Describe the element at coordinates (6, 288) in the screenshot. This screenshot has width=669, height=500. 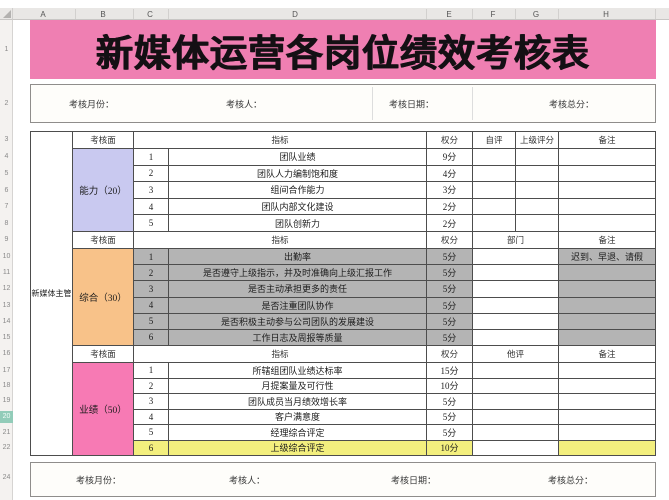
I see `row-number: 12` at that location.